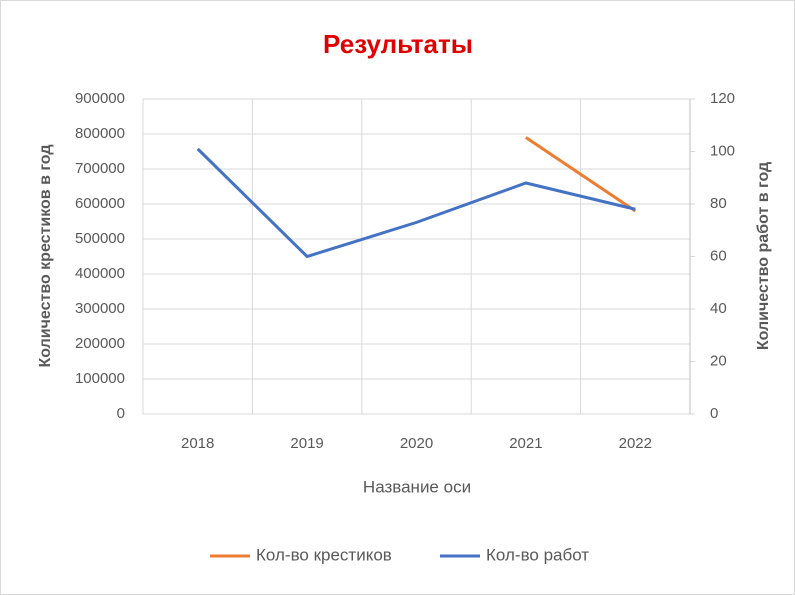 The height and width of the screenshot is (595, 795). Describe the element at coordinates (417, 486) in the screenshot. I see `x-axis-title: Название оси` at that location.